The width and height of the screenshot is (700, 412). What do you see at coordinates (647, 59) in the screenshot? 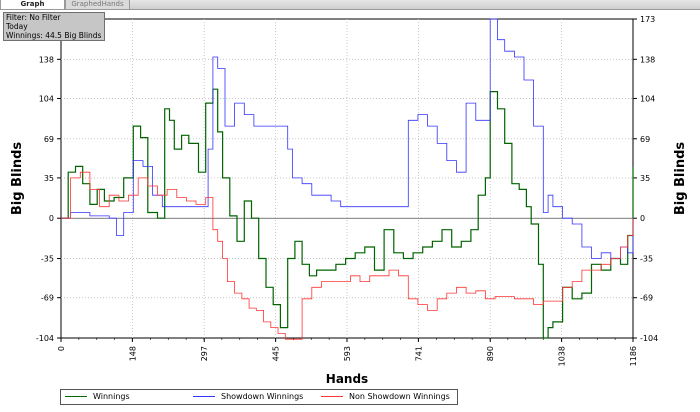
I see `y-tick-label-right: 138` at bounding box center [647, 59].